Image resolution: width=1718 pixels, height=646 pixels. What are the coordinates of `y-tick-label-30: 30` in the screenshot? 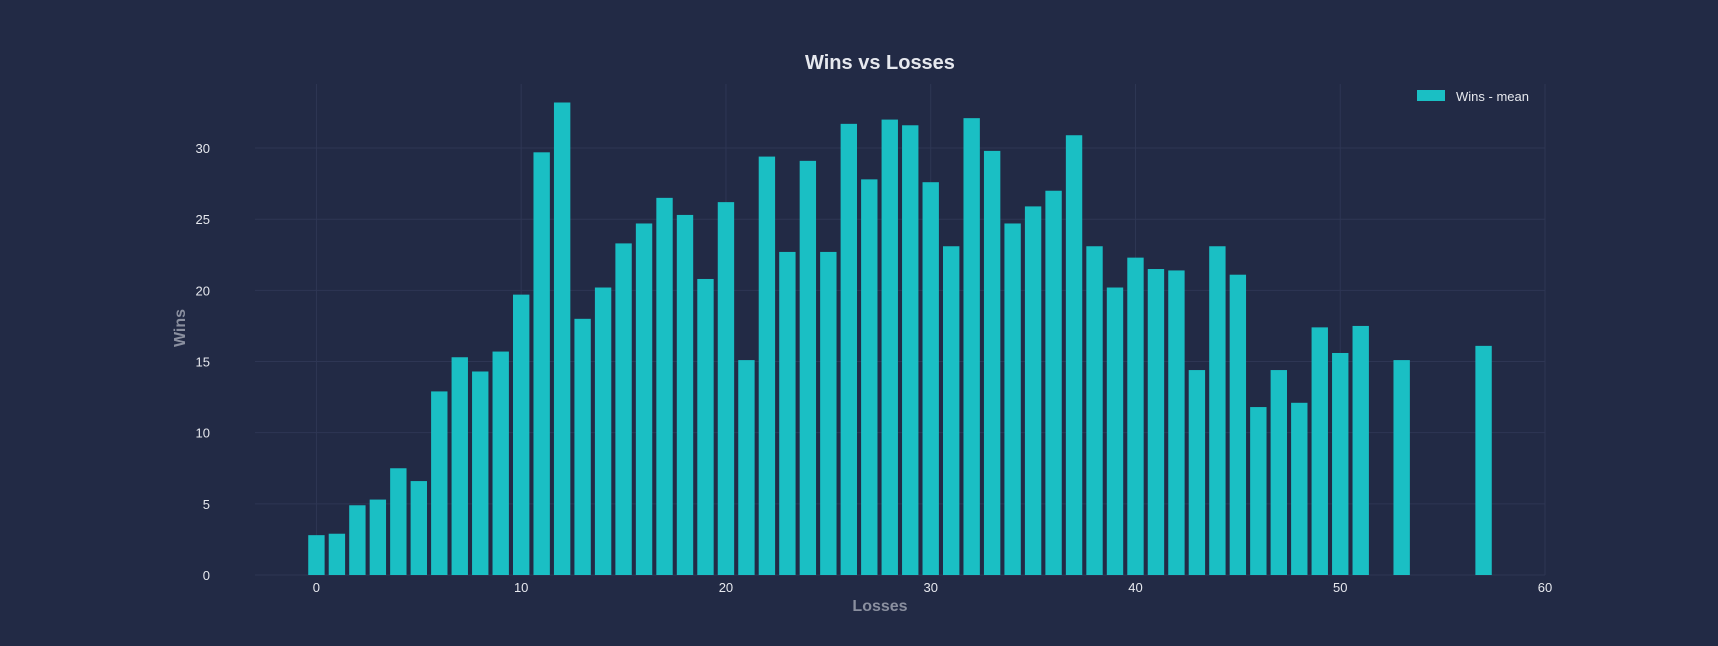 It's located at (203, 148).